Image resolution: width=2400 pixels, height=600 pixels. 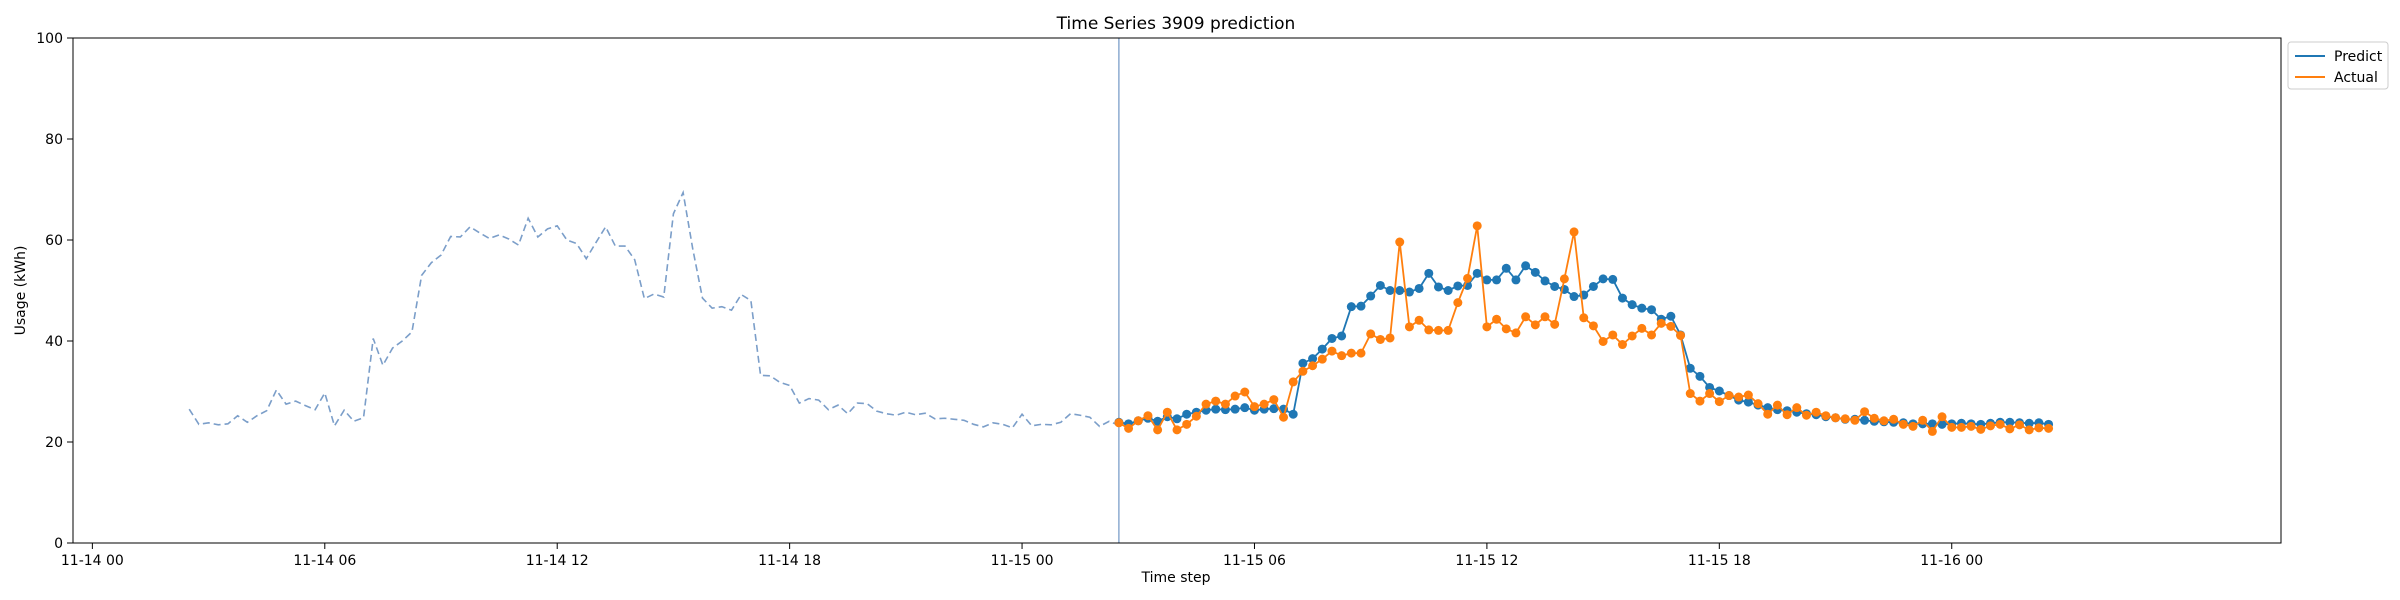 What do you see at coordinates (1176, 578) in the screenshot?
I see `x-axis-label: Time step` at bounding box center [1176, 578].